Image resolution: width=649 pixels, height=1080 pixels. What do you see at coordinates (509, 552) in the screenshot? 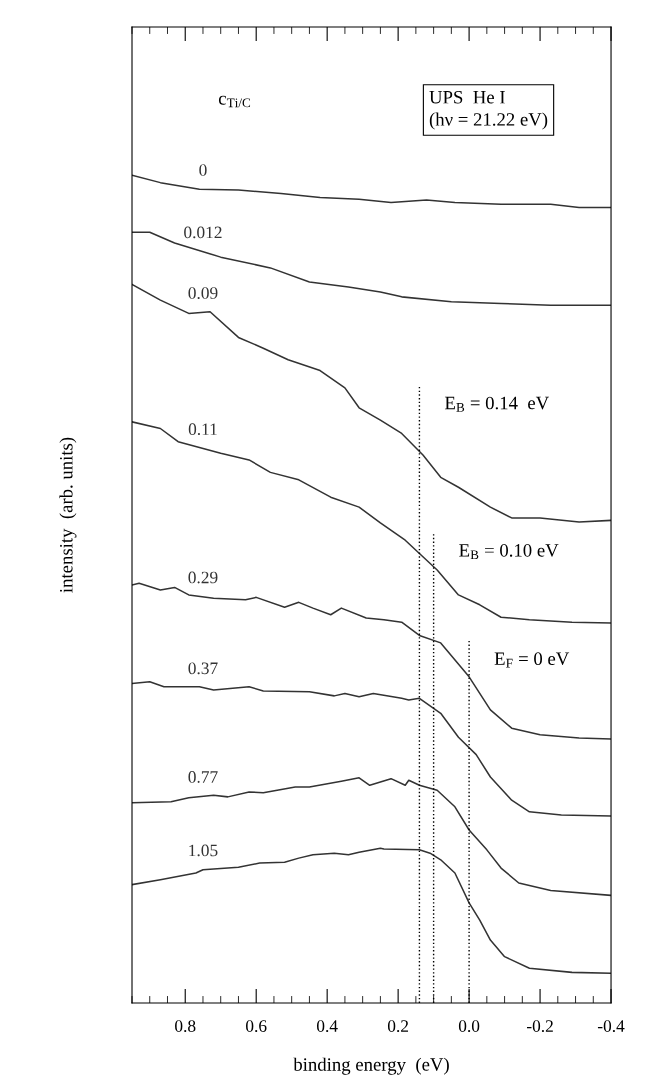
I see `ref-line-label: E$_{B}$ = 0.10 eV` at bounding box center [509, 552].